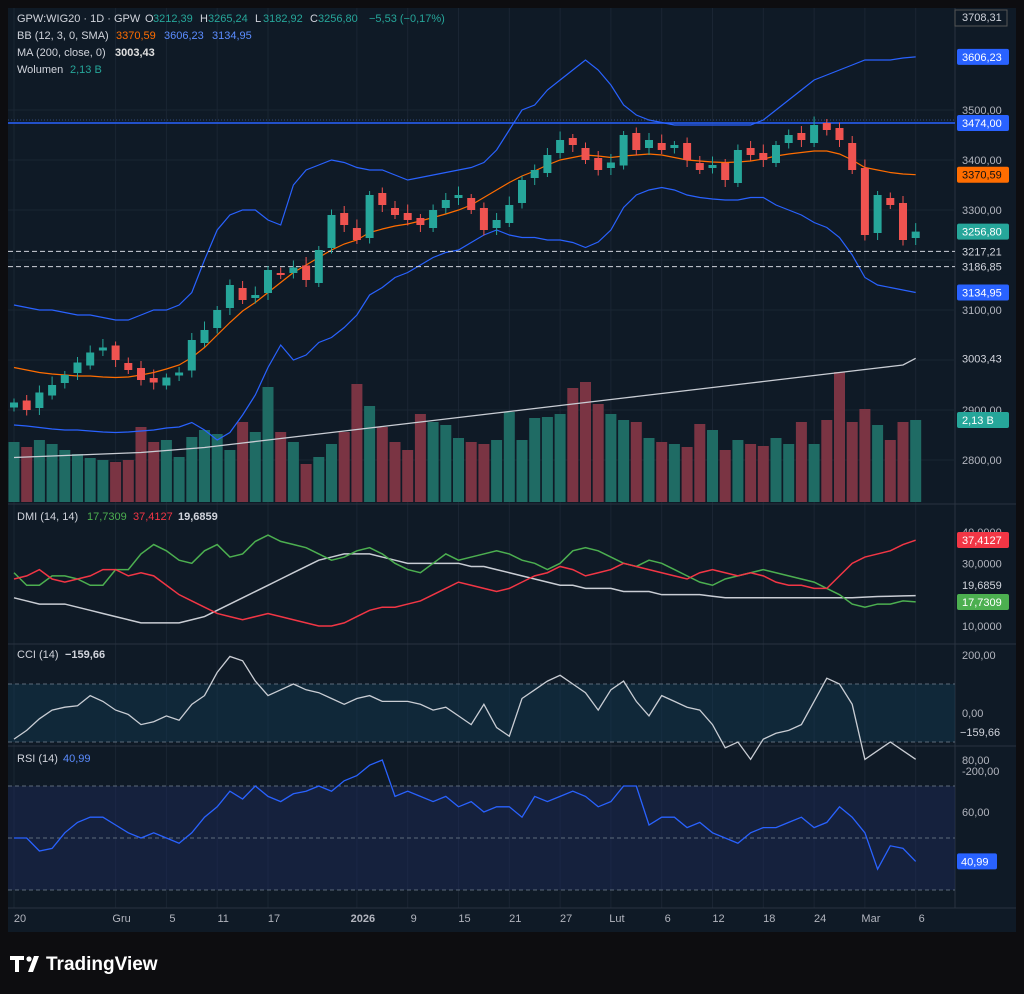  Describe the element at coordinates (982, 311) in the screenshot. I see `price-tick-label: 3100,00` at that location.